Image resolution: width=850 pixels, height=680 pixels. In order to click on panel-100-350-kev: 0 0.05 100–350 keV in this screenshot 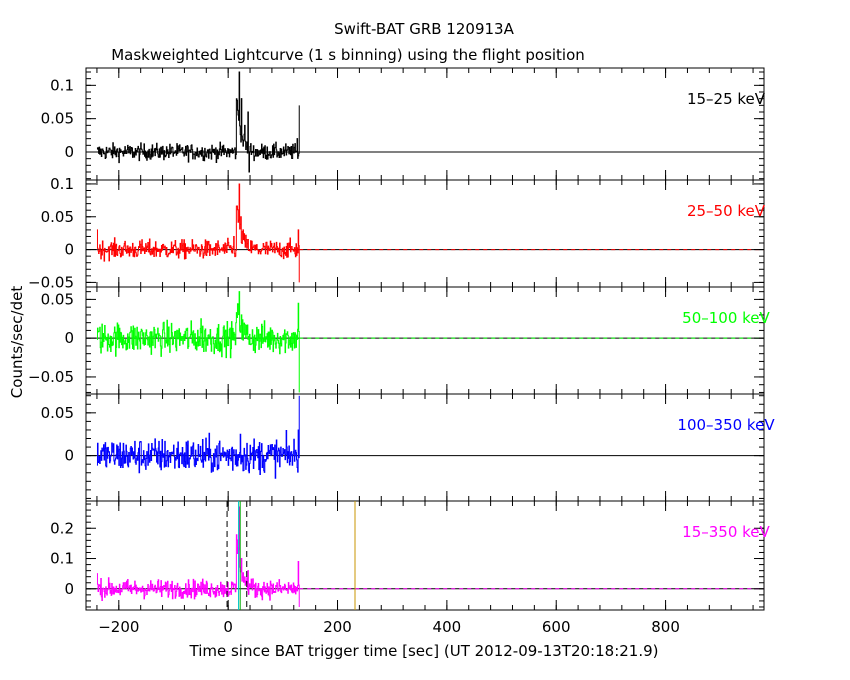, I will do `click(408, 447)`.